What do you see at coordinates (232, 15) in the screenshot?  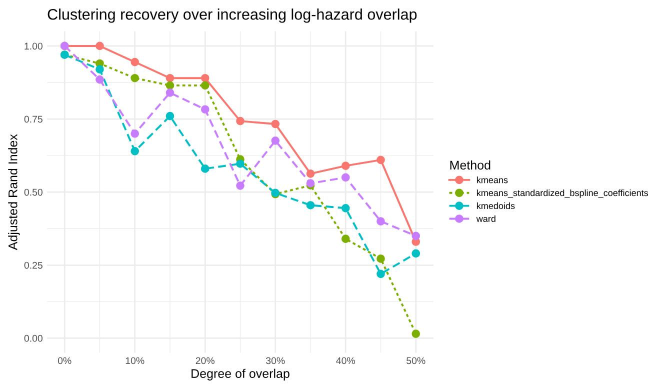 I see `chart-title: Clustering recovery over increasing log-hazard overlap` at bounding box center [232, 15].